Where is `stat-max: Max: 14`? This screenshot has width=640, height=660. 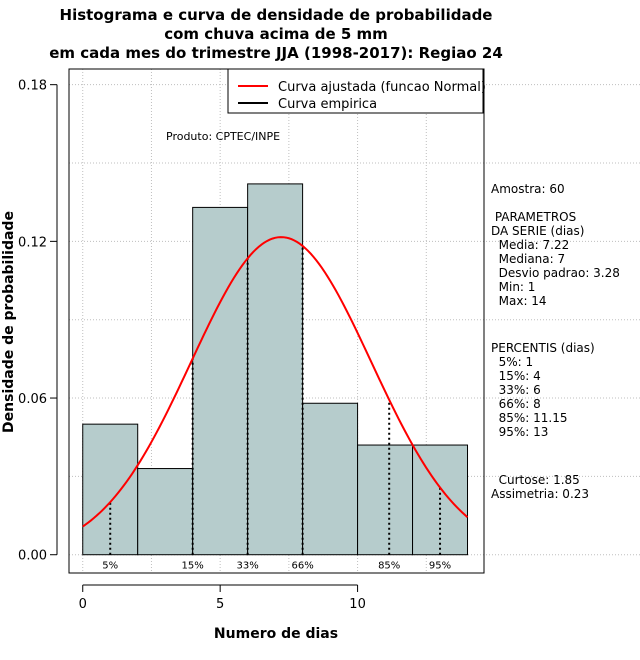 stat-max: Max: 14 is located at coordinates (519, 301).